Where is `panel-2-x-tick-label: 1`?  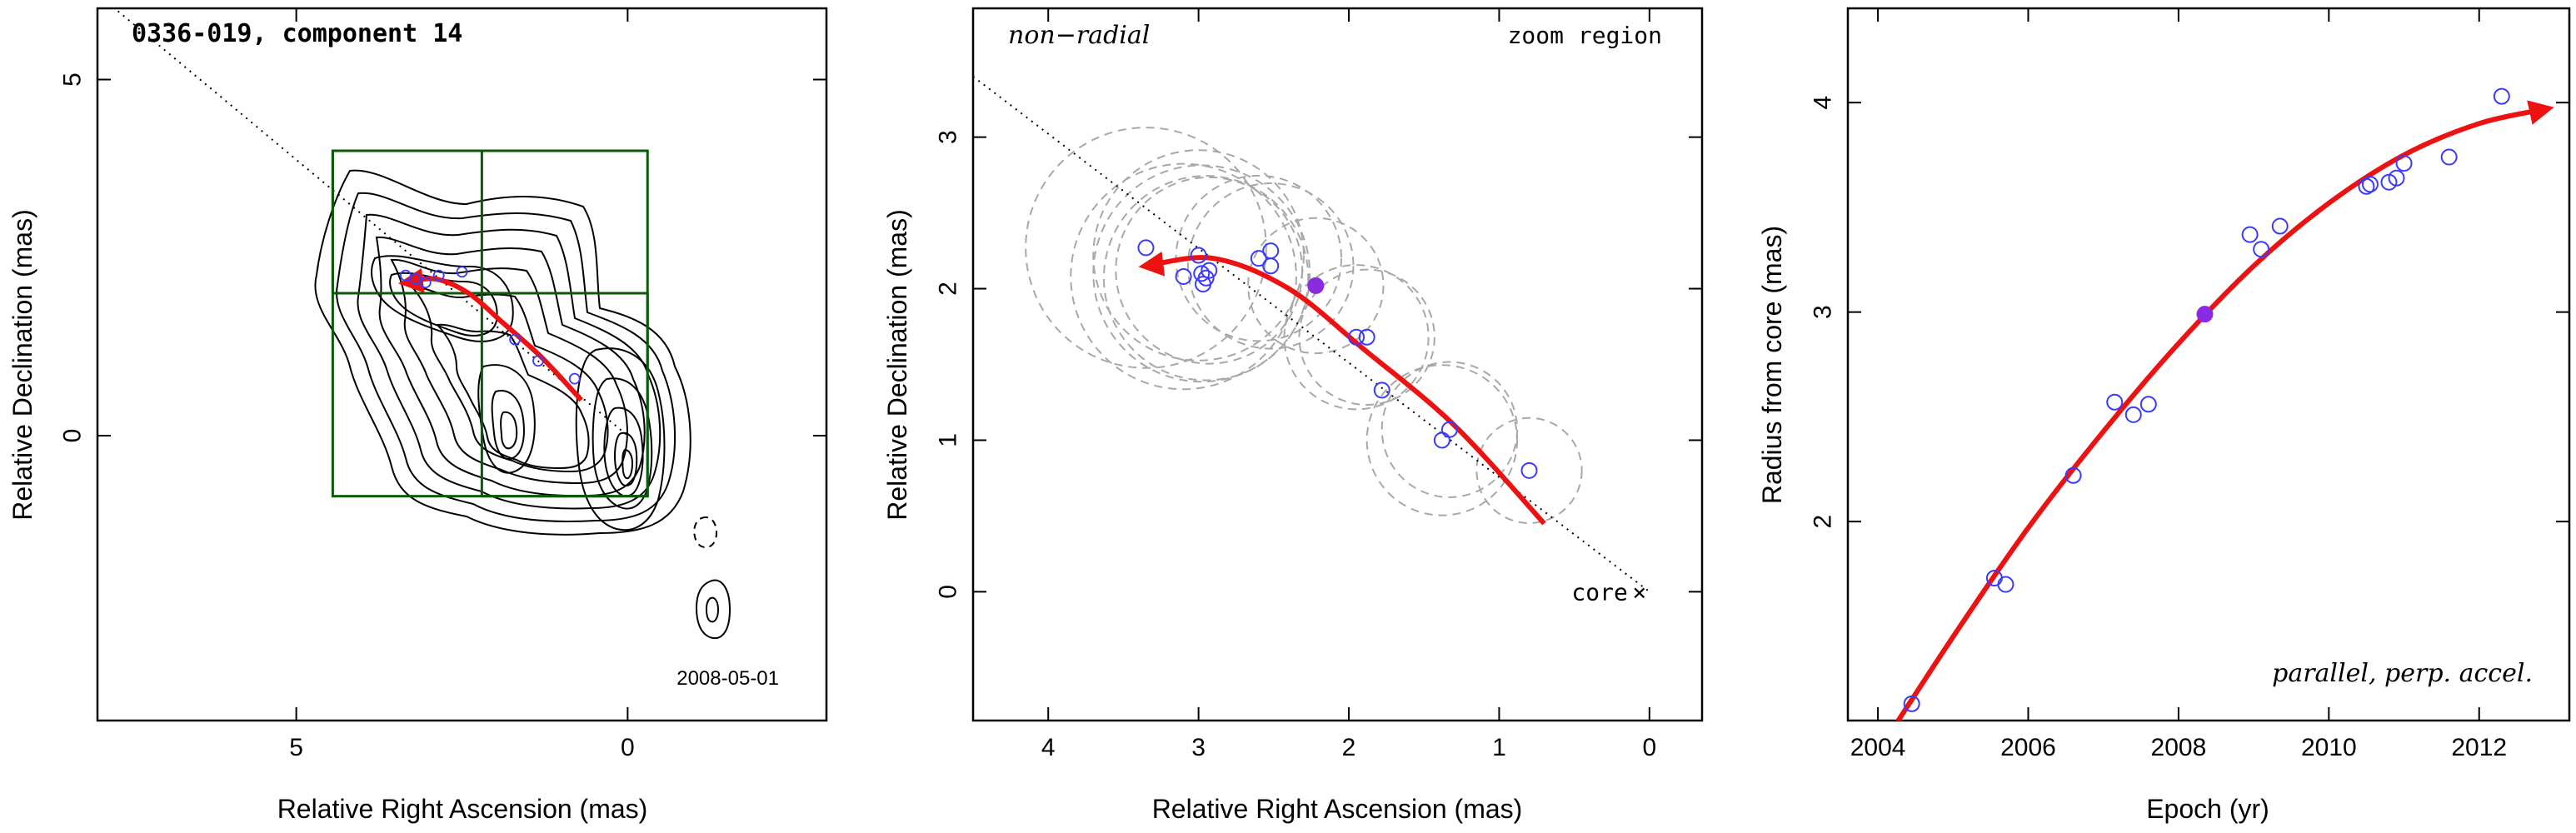
panel-2-x-tick-label: 1 is located at coordinates (1499, 747).